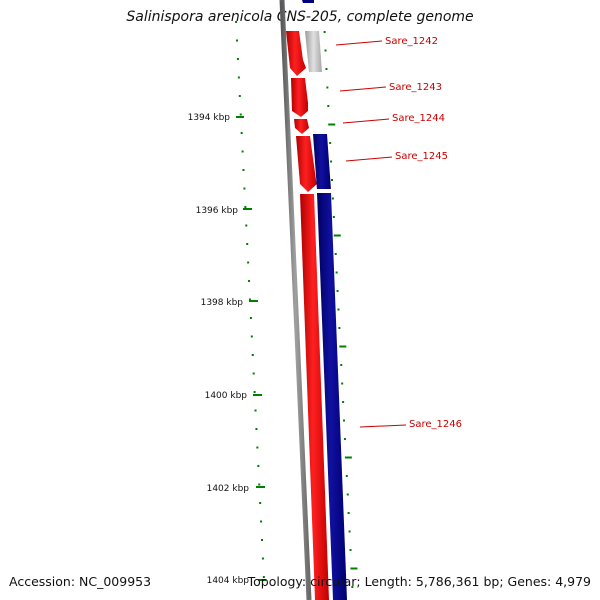 This screenshot has width=600, height=600. Describe the element at coordinates (228, 581) in the screenshot. I see `tick-label-1404: 1404 kbp` at that location.